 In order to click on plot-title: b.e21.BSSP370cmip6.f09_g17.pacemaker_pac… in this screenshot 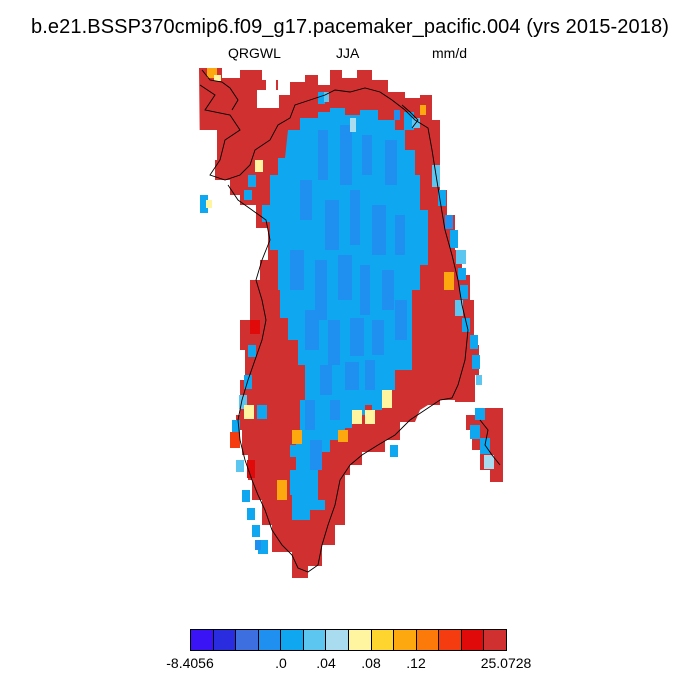, I will do `click(350, 27)`.